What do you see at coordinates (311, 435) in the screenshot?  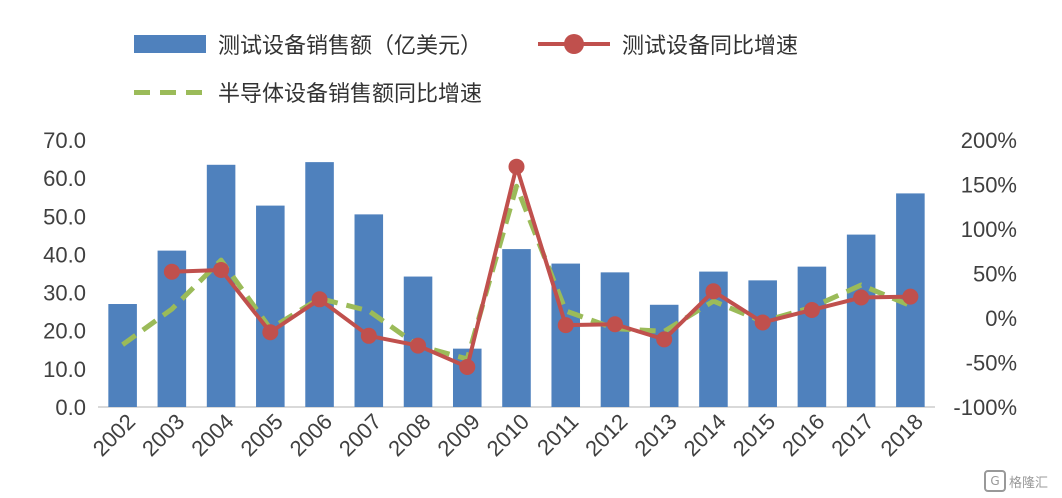 I see `x-tick-label: 2006` at bounding box center [311, 435].